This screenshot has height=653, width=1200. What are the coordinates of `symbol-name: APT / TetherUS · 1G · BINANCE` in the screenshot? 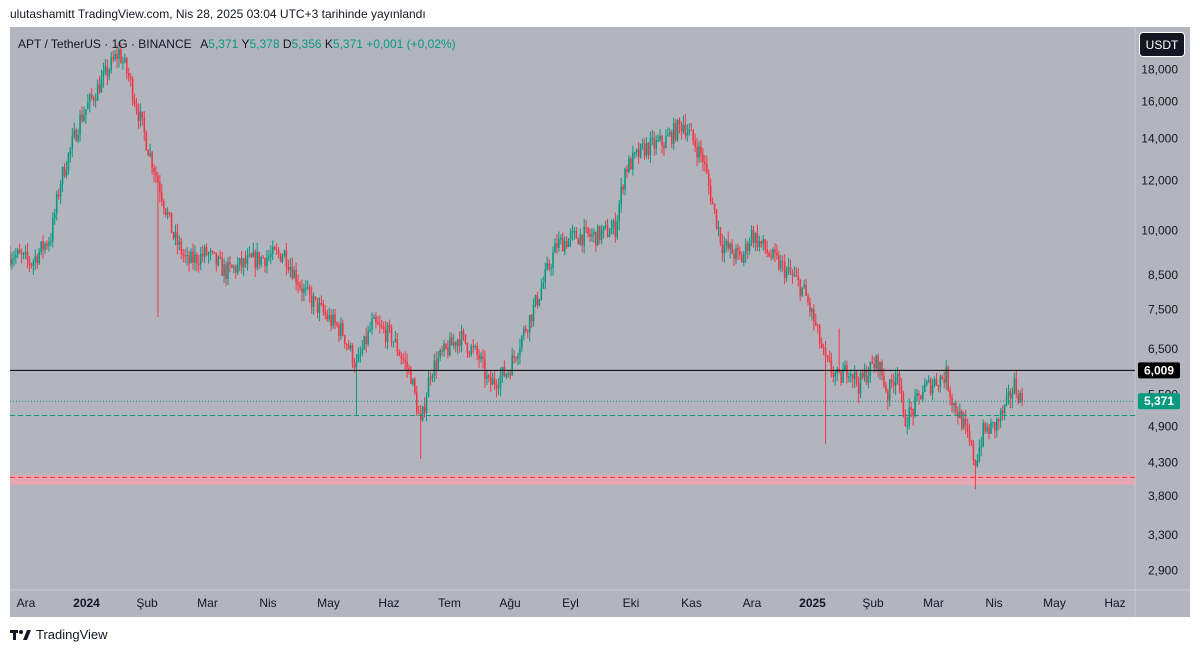 It's located at (105, 44).